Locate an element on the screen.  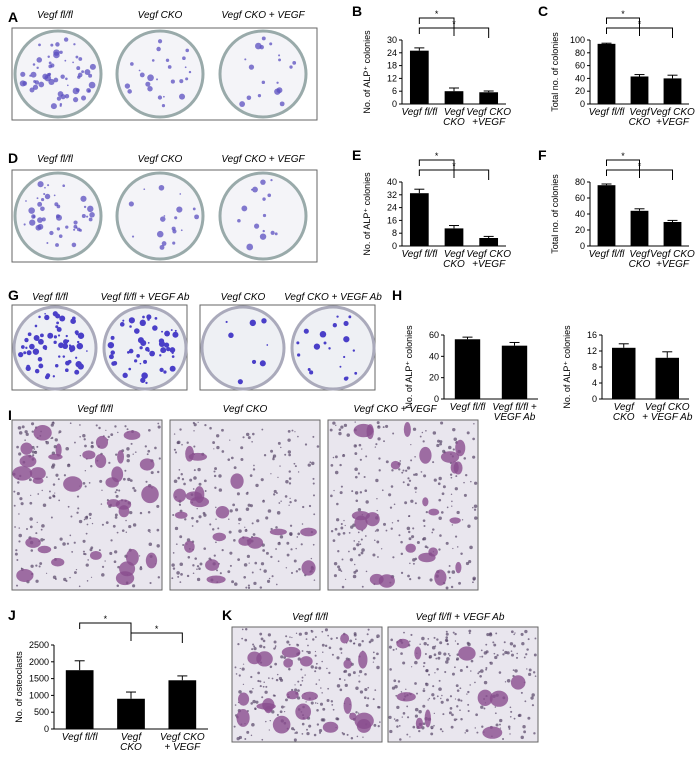
x-tick-label: Vegf CKO is located at coordinates (640, 117).